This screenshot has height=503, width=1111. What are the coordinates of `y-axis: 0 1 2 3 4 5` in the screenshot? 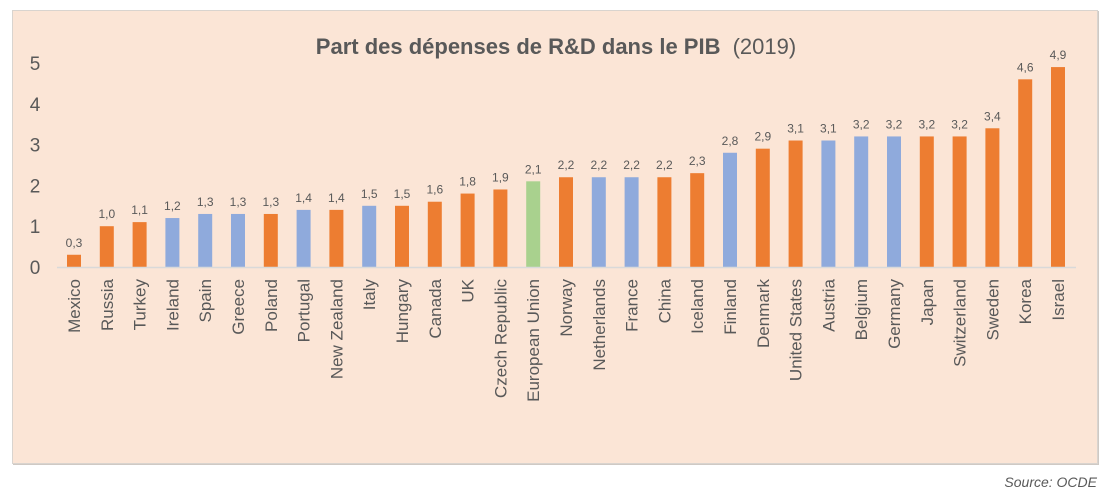 It's located at (35, 166).